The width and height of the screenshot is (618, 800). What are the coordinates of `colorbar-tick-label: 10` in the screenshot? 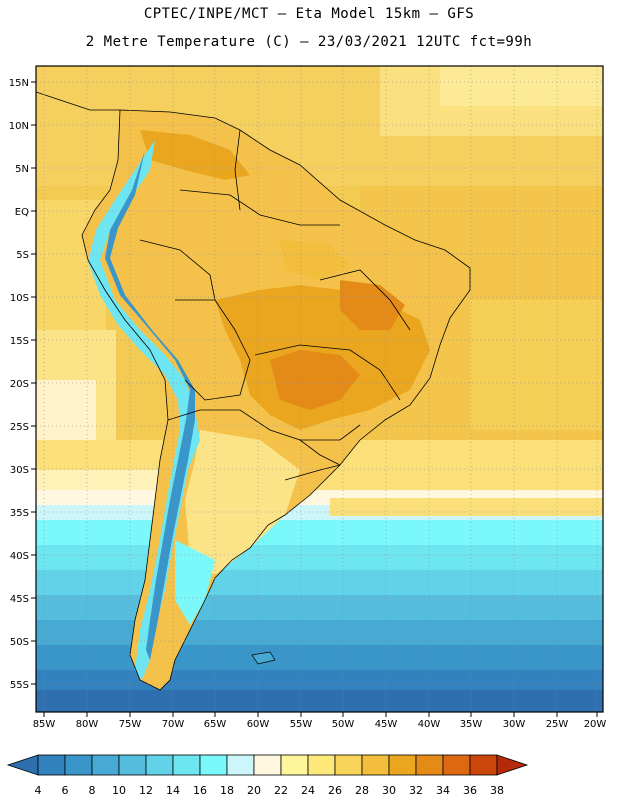 It's located at (119, 790).